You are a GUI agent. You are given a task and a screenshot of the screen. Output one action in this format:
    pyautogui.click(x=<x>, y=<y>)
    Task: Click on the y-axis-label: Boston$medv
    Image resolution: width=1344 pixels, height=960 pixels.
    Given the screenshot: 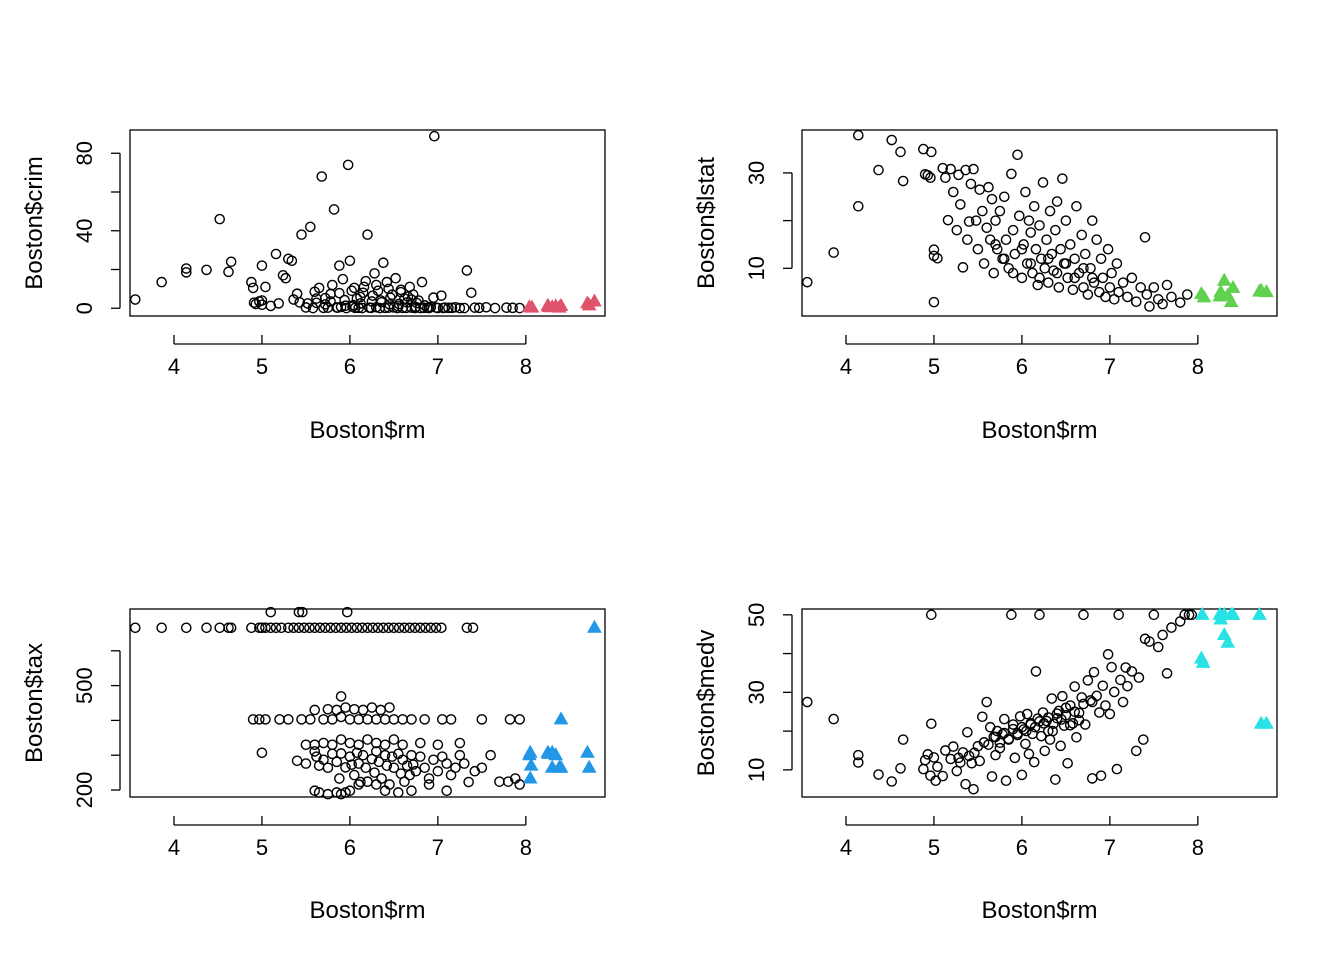 What is the action you would take?
    pyautogui.click(x=706, y=703)
    